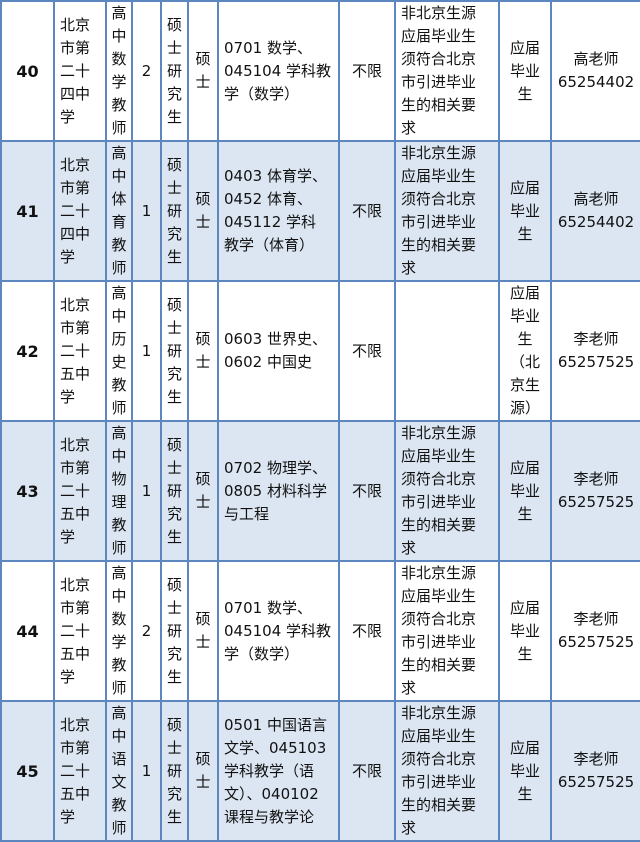  Describe the element at coordinates (119, 491) in the screenshot. I see `position-name: 高 中 物 理 教 师` at that location.